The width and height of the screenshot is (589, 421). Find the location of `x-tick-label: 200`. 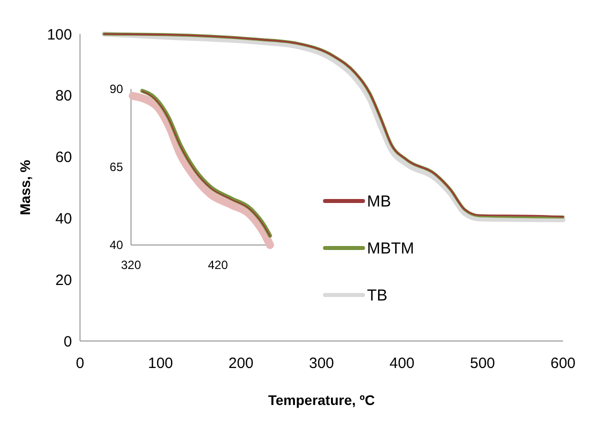

x-tick-label: 200 is located at coordinates (241, 363).